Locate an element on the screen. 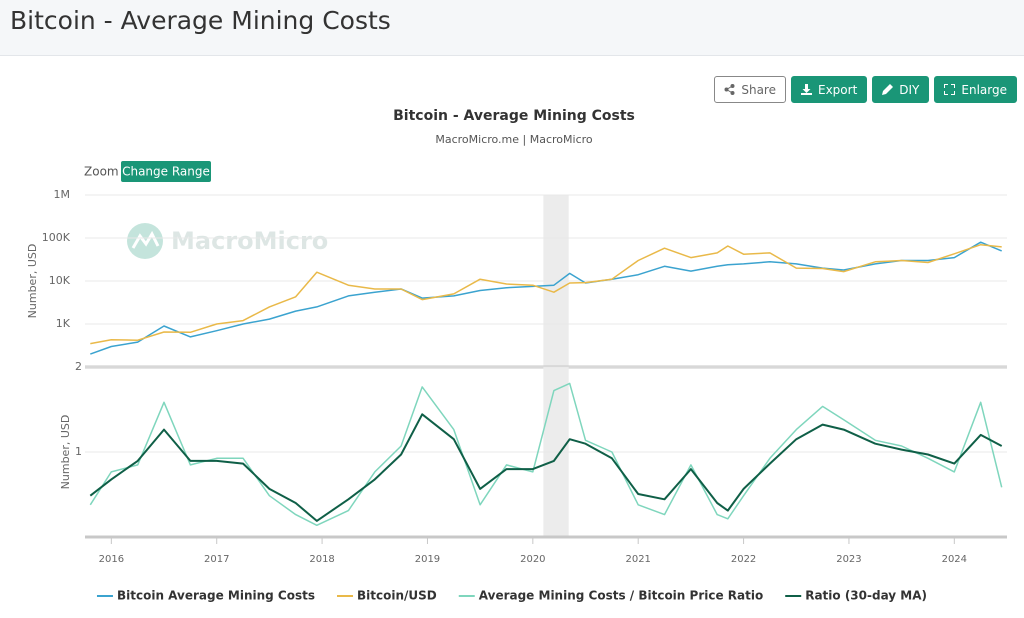 The height and width of the screenshot is (618, 1024). diy-button: DIY is located at coordinates (901, 89).